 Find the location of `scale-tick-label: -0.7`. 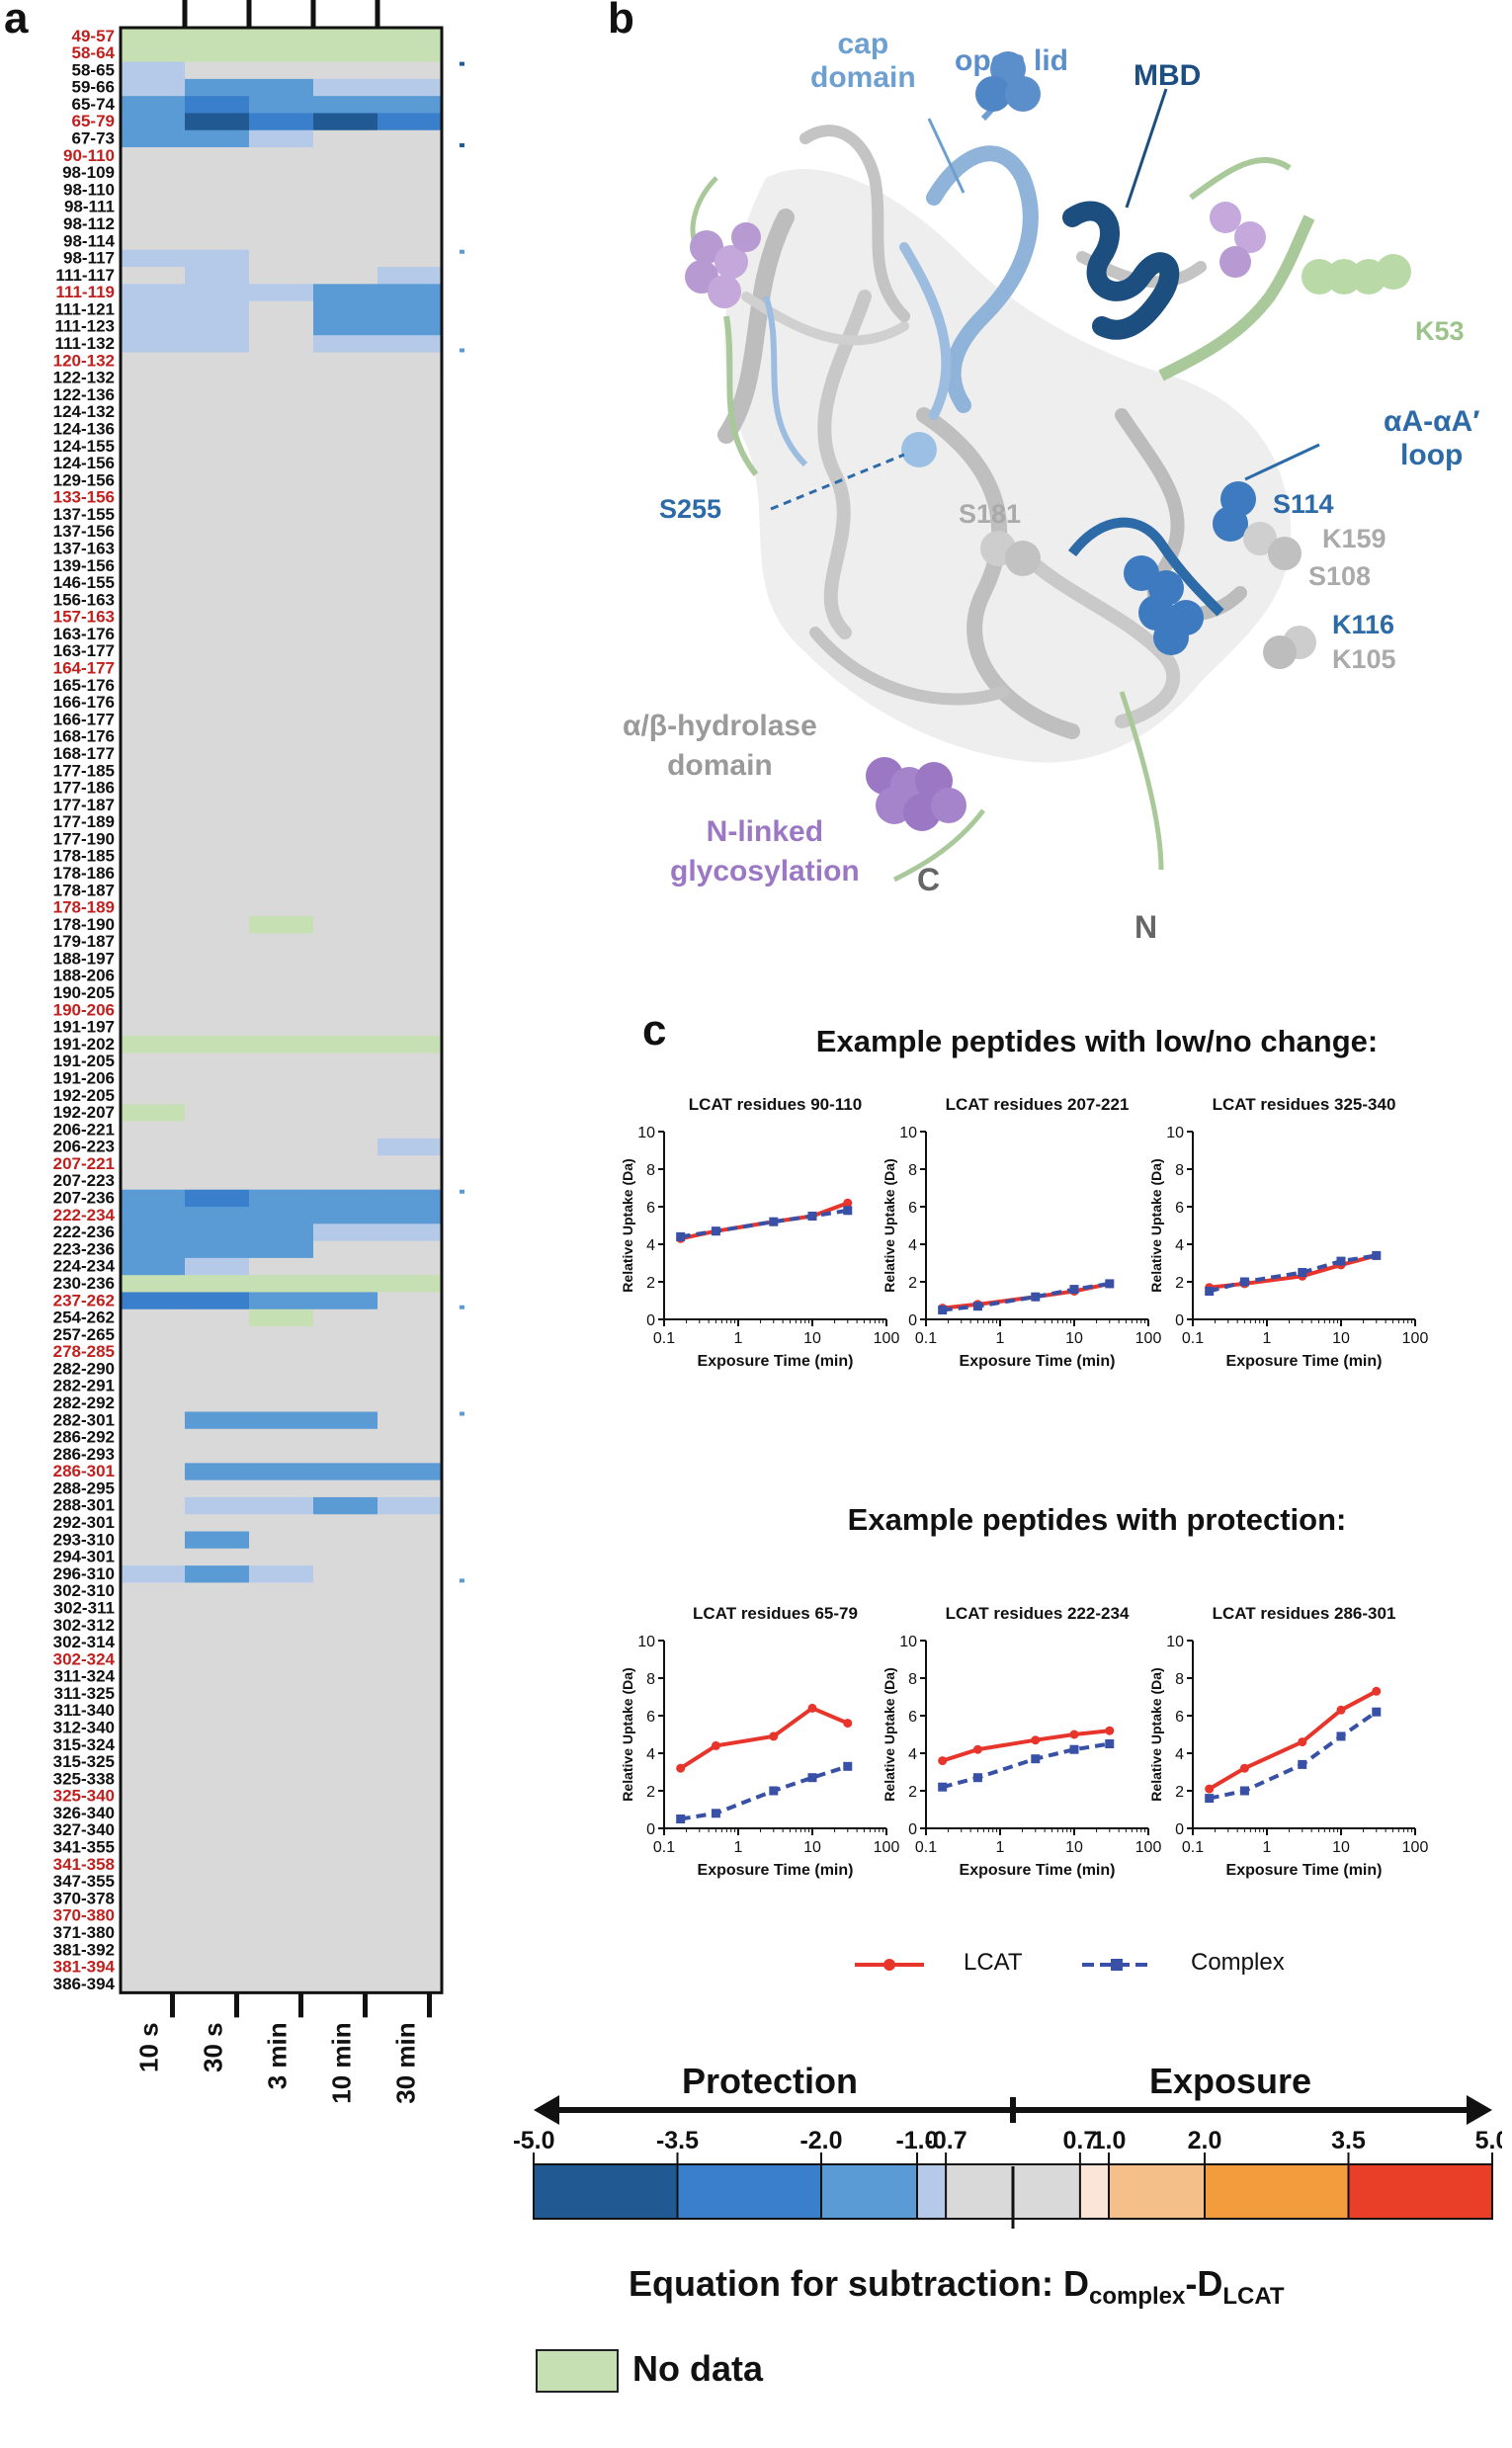

scale-tick-label: -0.7 is located at coordinates (946, 2140).